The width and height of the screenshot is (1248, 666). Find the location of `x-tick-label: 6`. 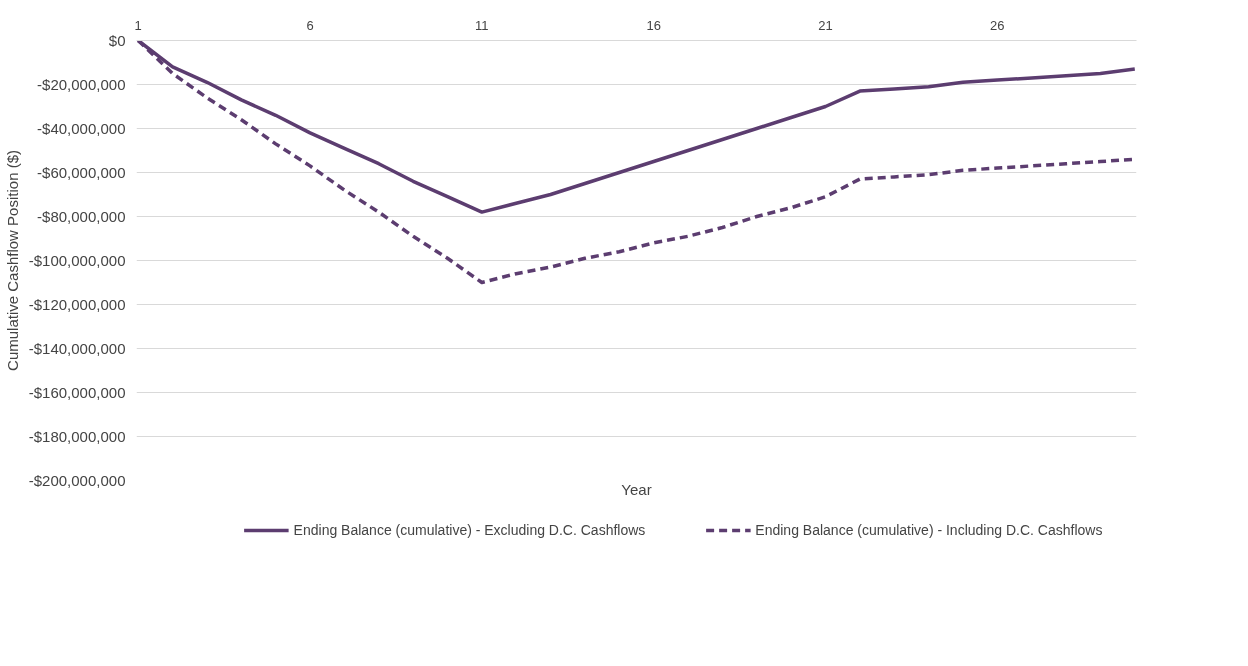

x-tick-label: 6 is located at coordinates (310, 25).